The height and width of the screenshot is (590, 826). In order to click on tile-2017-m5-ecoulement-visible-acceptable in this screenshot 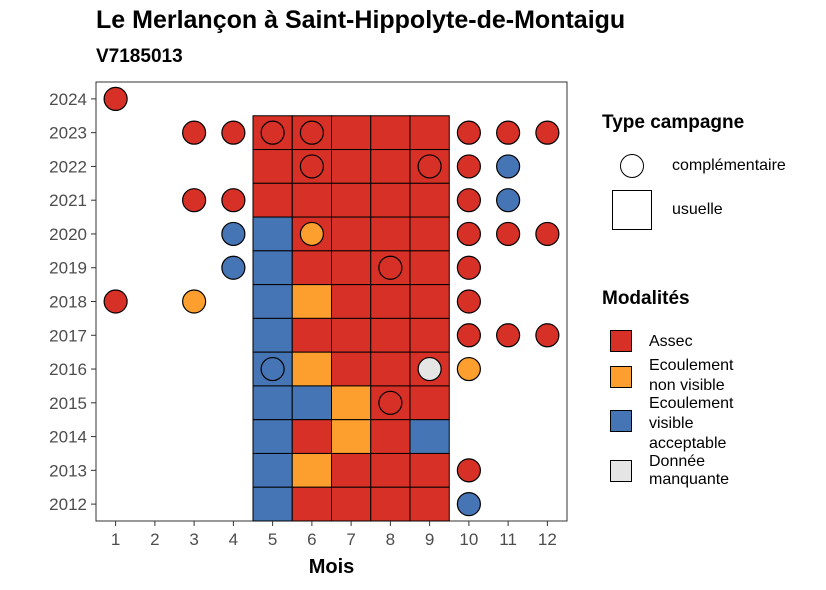, I will do `click(272, 335)`.